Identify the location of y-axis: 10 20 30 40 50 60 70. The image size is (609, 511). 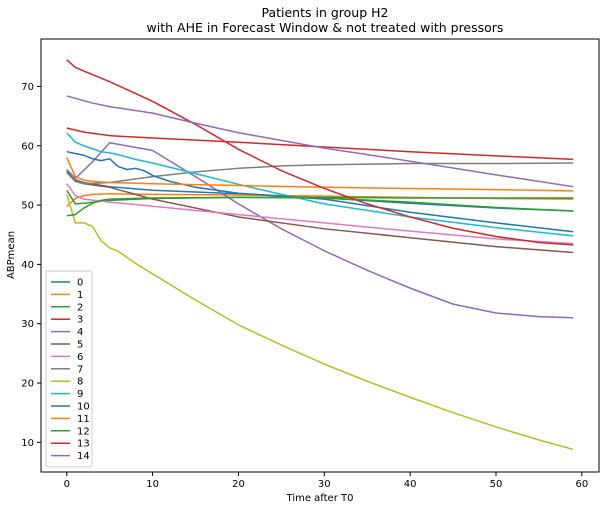
(31, 265).